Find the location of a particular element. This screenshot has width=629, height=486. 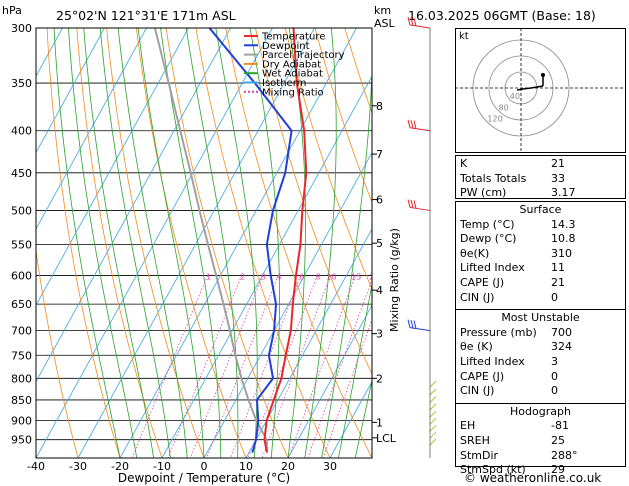

pressure-tick-label: 350 is located at coordinates (21, 83).